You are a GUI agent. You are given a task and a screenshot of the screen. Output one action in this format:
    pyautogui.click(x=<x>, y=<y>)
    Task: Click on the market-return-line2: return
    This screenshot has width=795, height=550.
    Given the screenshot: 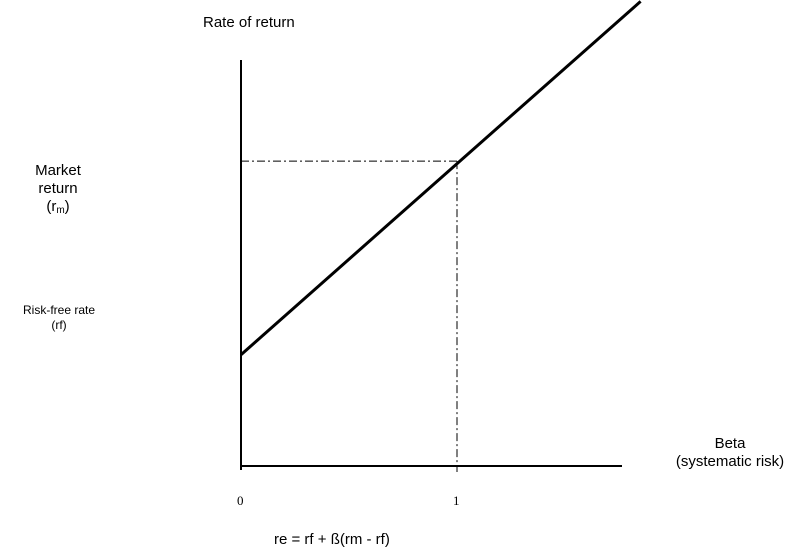 What is the action you would take?
    pyautogui.click(x=58, y=188)
    